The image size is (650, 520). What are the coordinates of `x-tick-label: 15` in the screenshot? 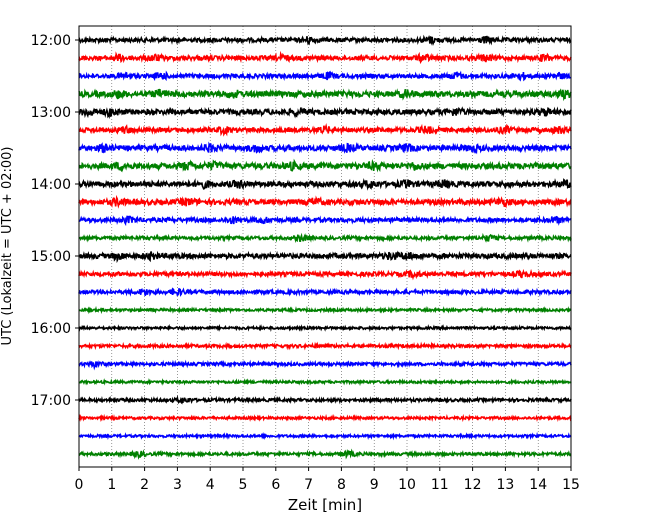 It's located at (571, 485).